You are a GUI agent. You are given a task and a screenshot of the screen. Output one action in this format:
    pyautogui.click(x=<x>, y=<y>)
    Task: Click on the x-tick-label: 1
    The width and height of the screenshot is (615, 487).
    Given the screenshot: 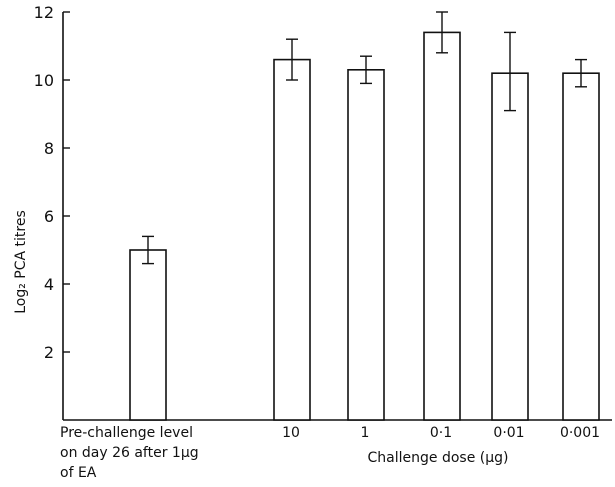 What is the action you would take?
    pyautogui.click(x=365, y=433)
    